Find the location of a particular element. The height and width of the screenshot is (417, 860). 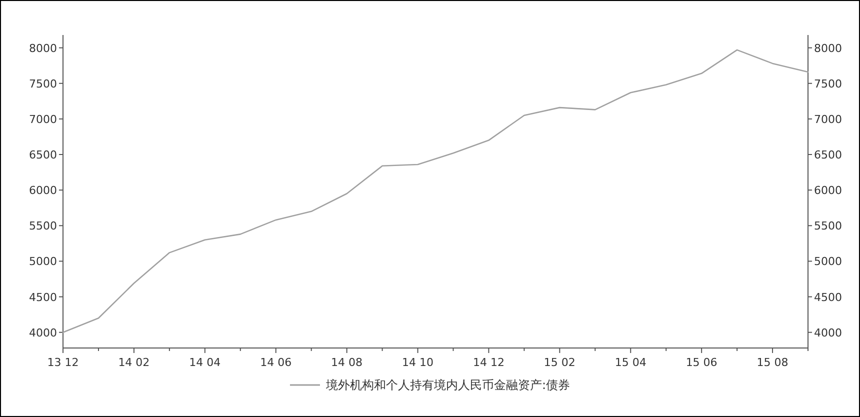

x-tick-label: 14 04 is located at coordinates (205, 362).